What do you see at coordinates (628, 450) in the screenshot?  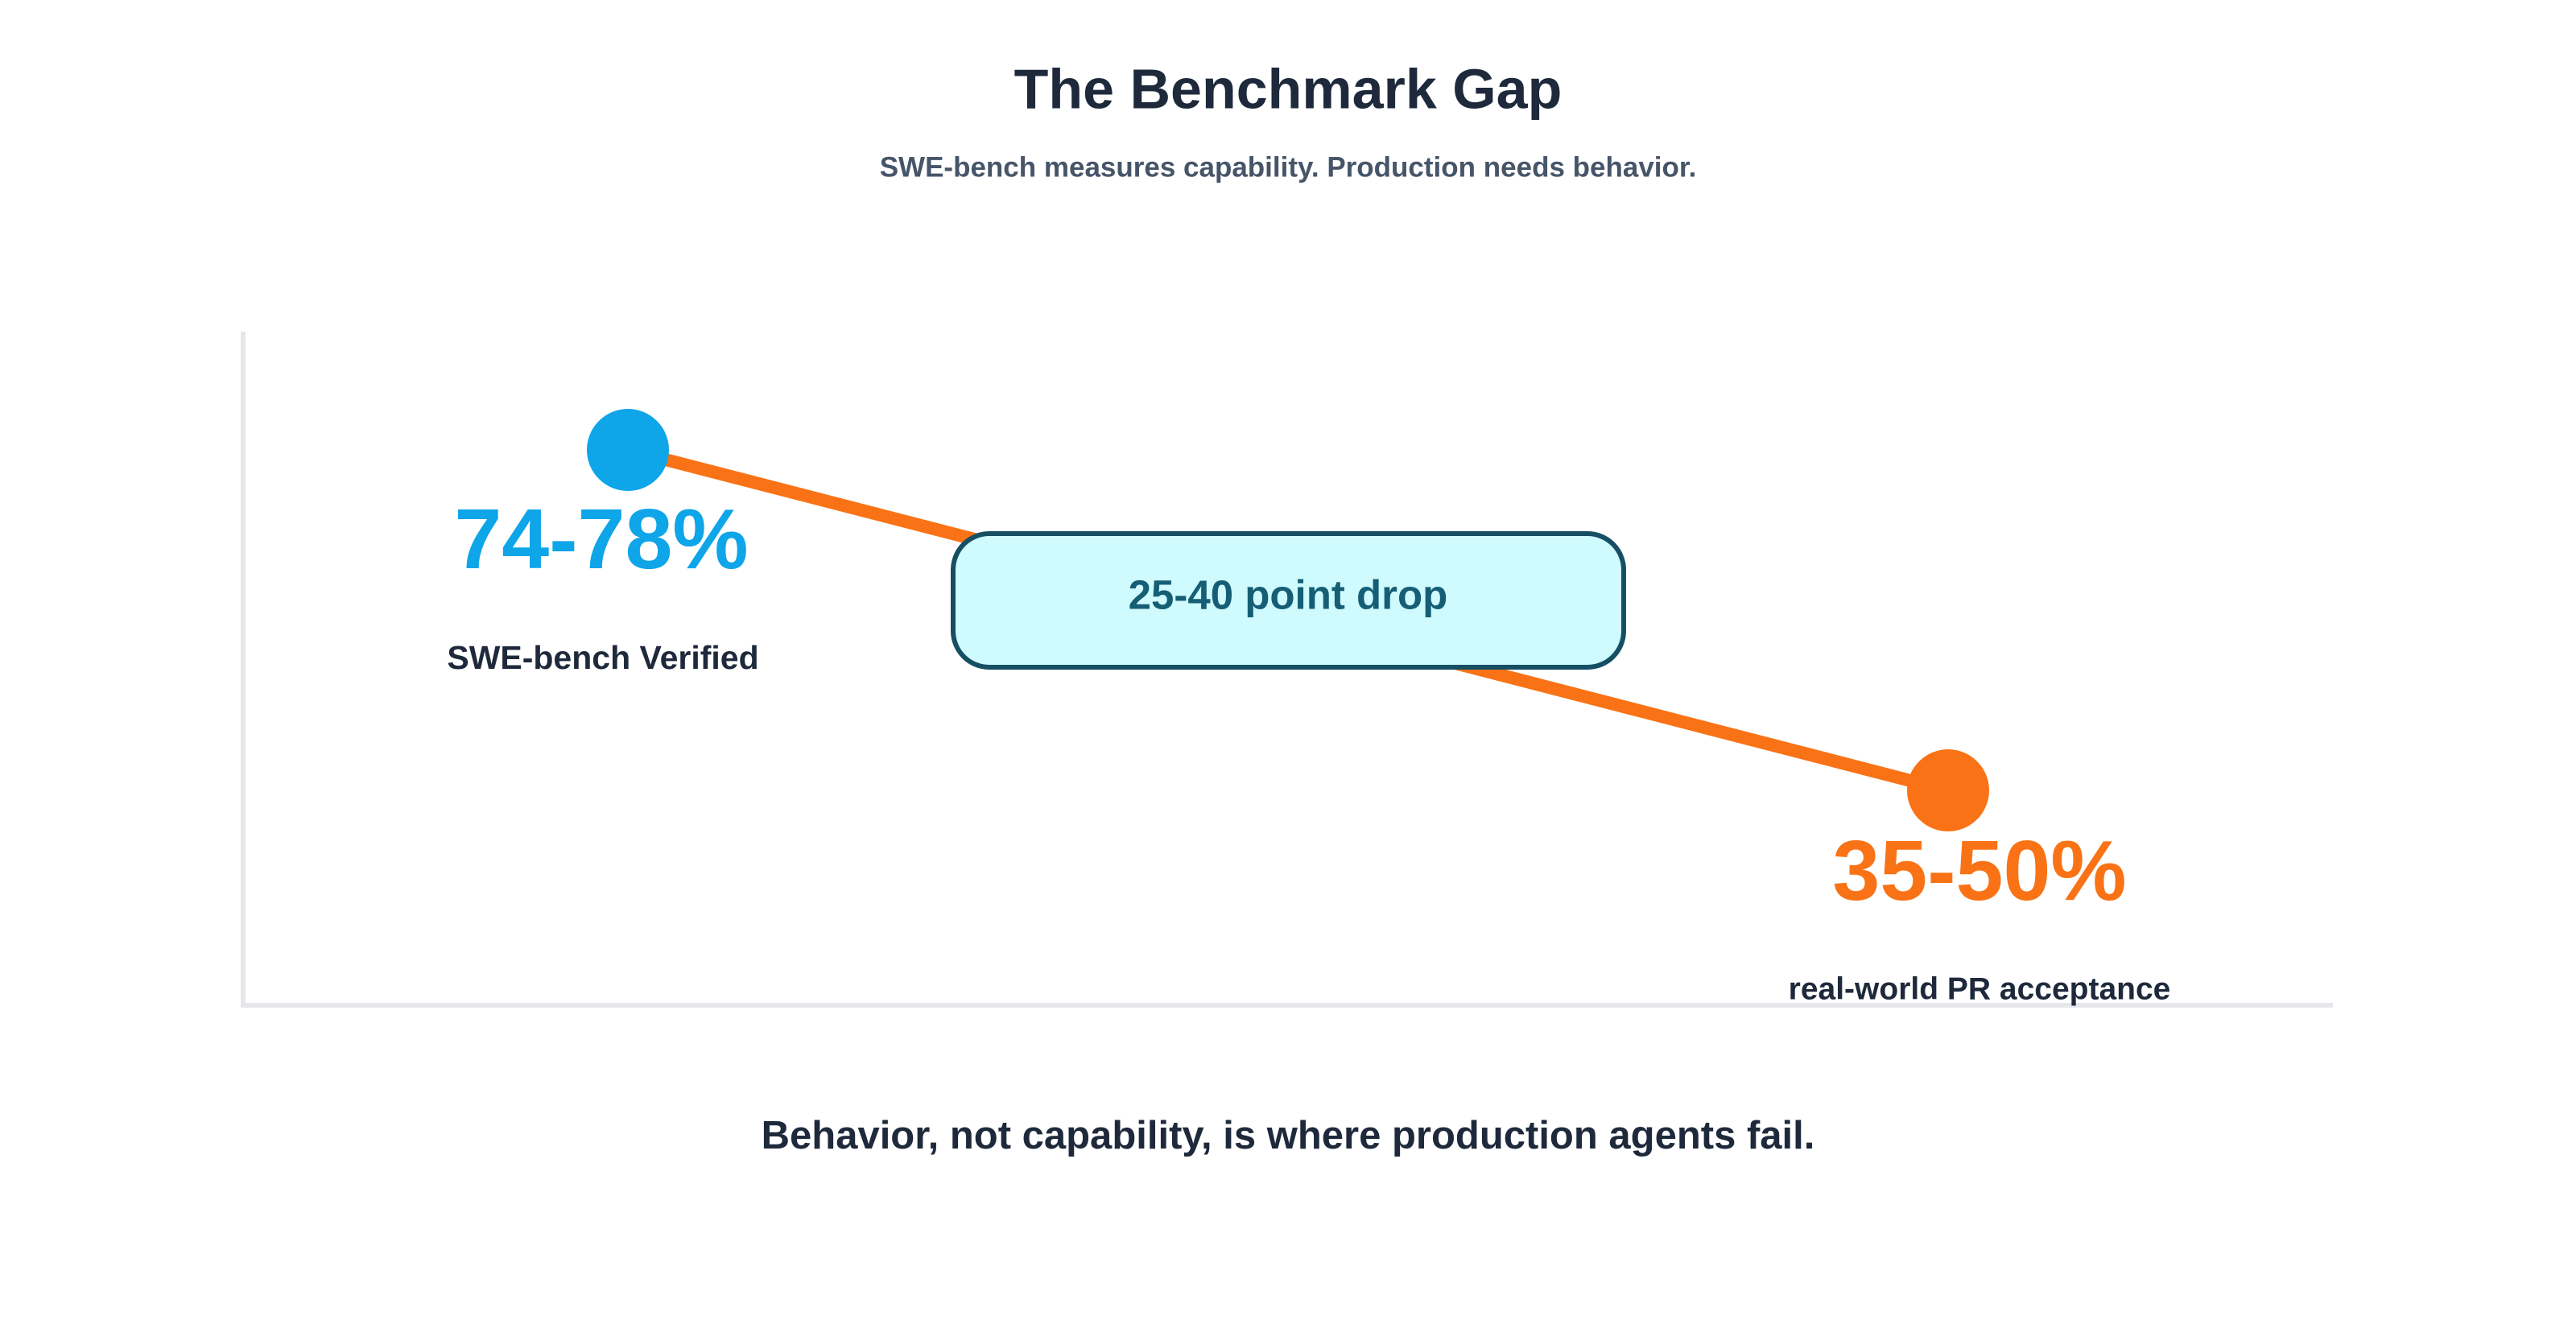 I see `benchmark-marker` at bounding box center [628, 450].